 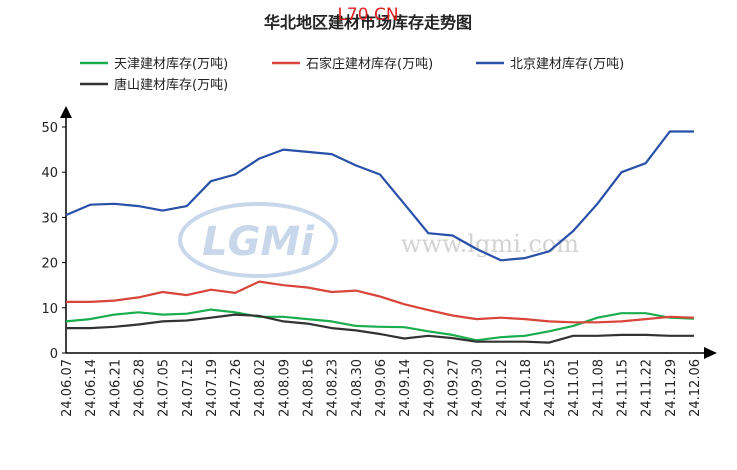 What do you see at coordinates (49, 309) in the screenshot?
I see `y-tick-label: 10` at bounding box center [49, 309].